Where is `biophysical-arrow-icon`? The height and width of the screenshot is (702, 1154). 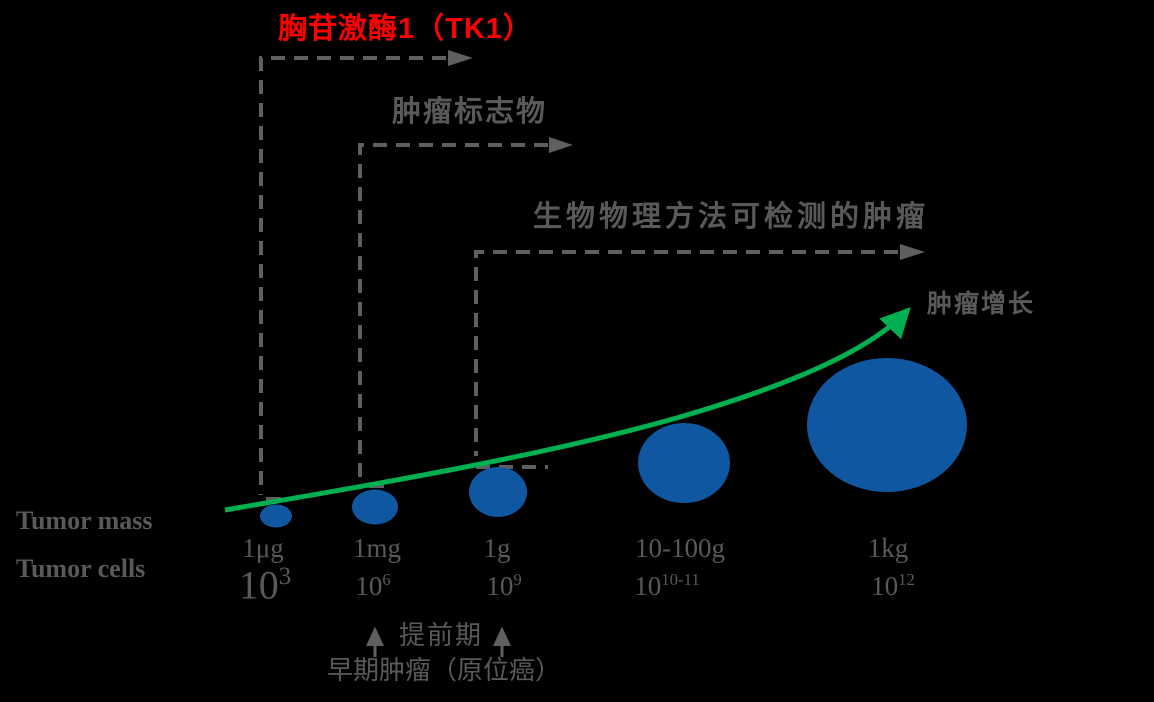
biophysical-arrow-icon is located at coordinates (912, 252).